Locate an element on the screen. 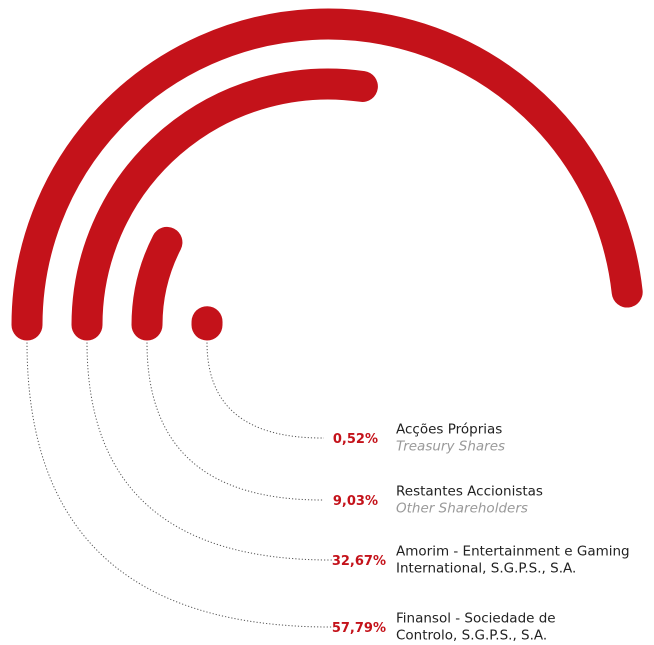 The width and height of the screenshot is (654, 645). series-subtitle-4: Treasury Shares is located at coordinates (450, 447).